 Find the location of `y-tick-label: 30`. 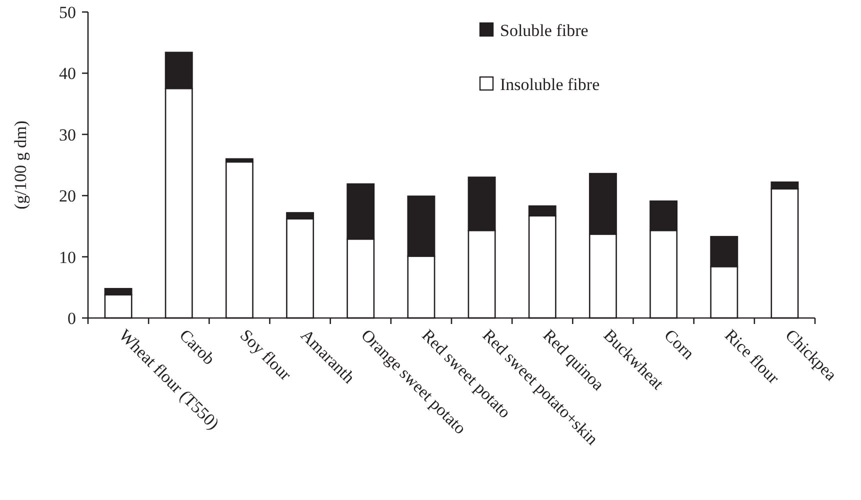

y-tick-label: 30 is located at coordinates (67, 134).